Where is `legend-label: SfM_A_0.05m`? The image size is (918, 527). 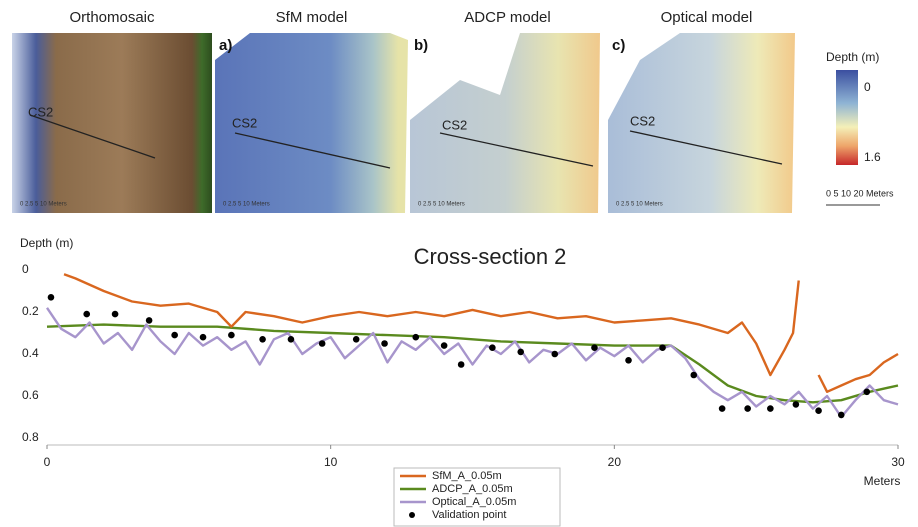 legend-label: SfM_A_0.05m is located at coordinates (467, 476).